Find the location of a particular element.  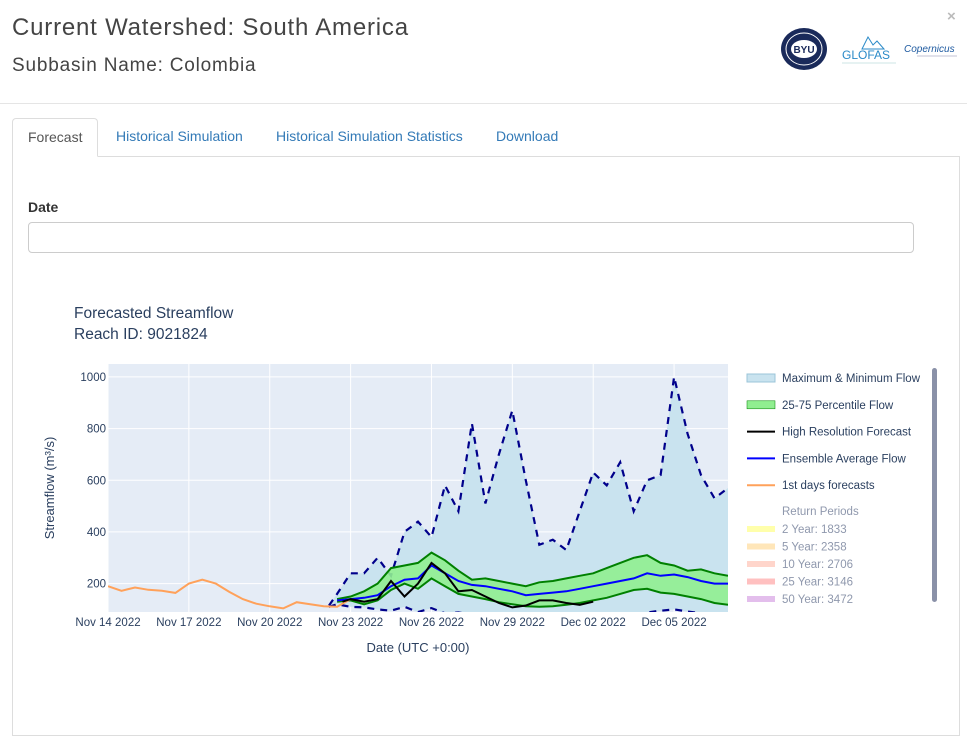

x-tick-label: Nov 26 2022 is located at coordinates (431, 623).